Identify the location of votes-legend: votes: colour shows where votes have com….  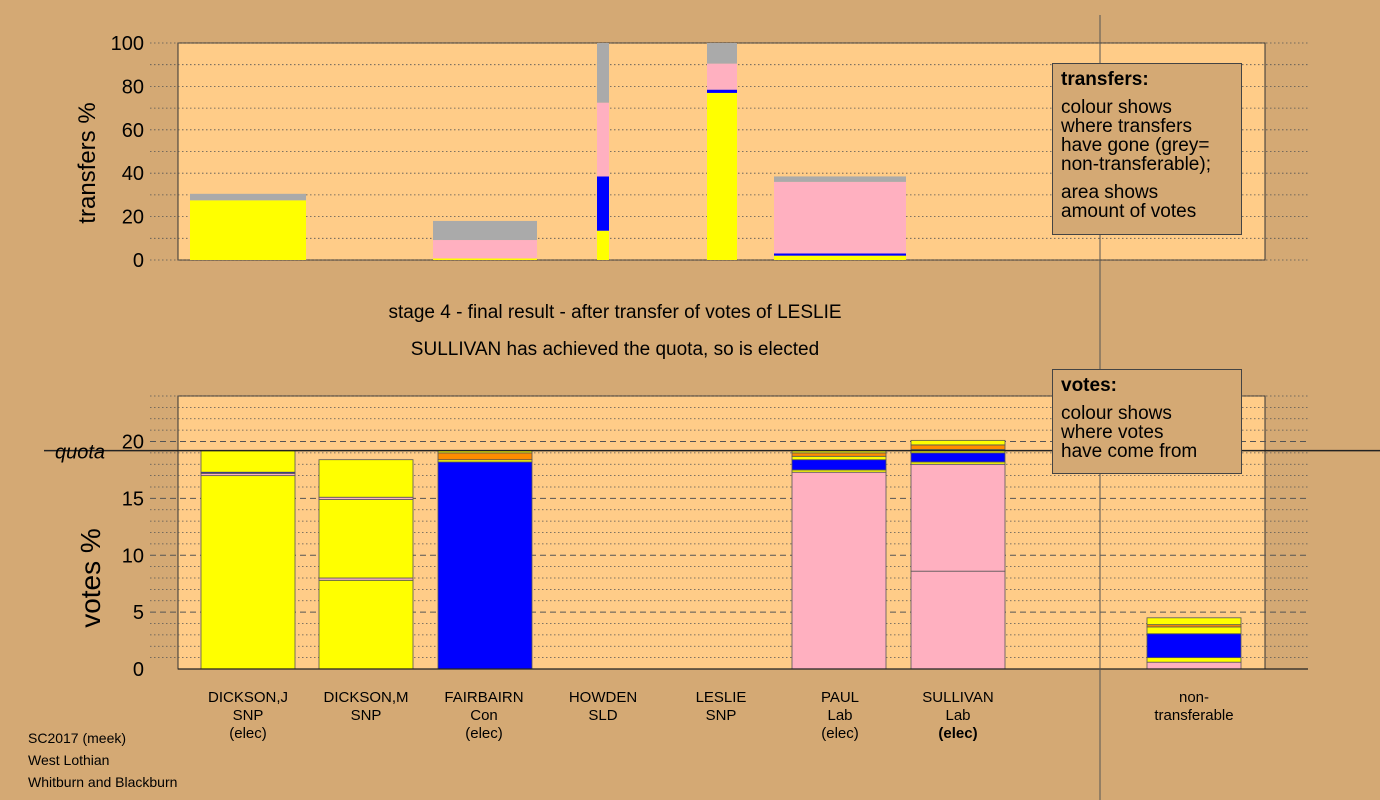
(1147, 421).